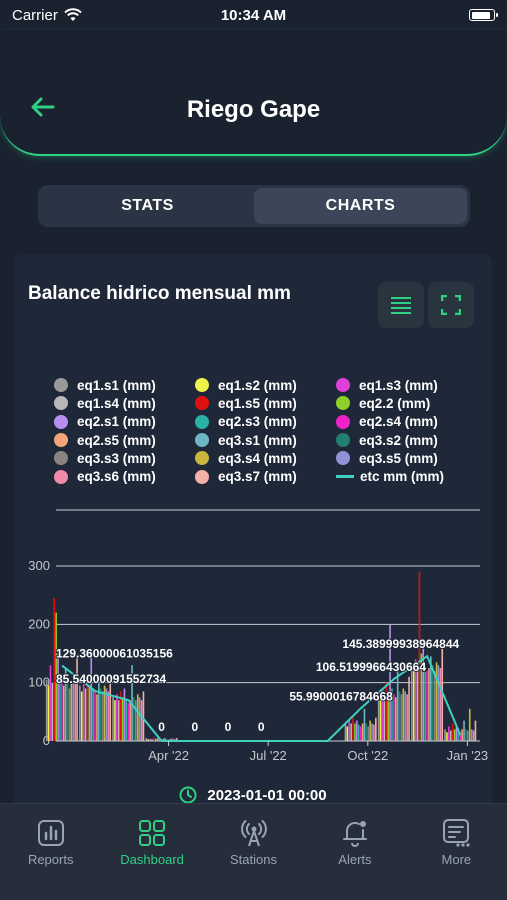  I want to click on legend-item: eq3.s3 (mm), so click(124, 458).